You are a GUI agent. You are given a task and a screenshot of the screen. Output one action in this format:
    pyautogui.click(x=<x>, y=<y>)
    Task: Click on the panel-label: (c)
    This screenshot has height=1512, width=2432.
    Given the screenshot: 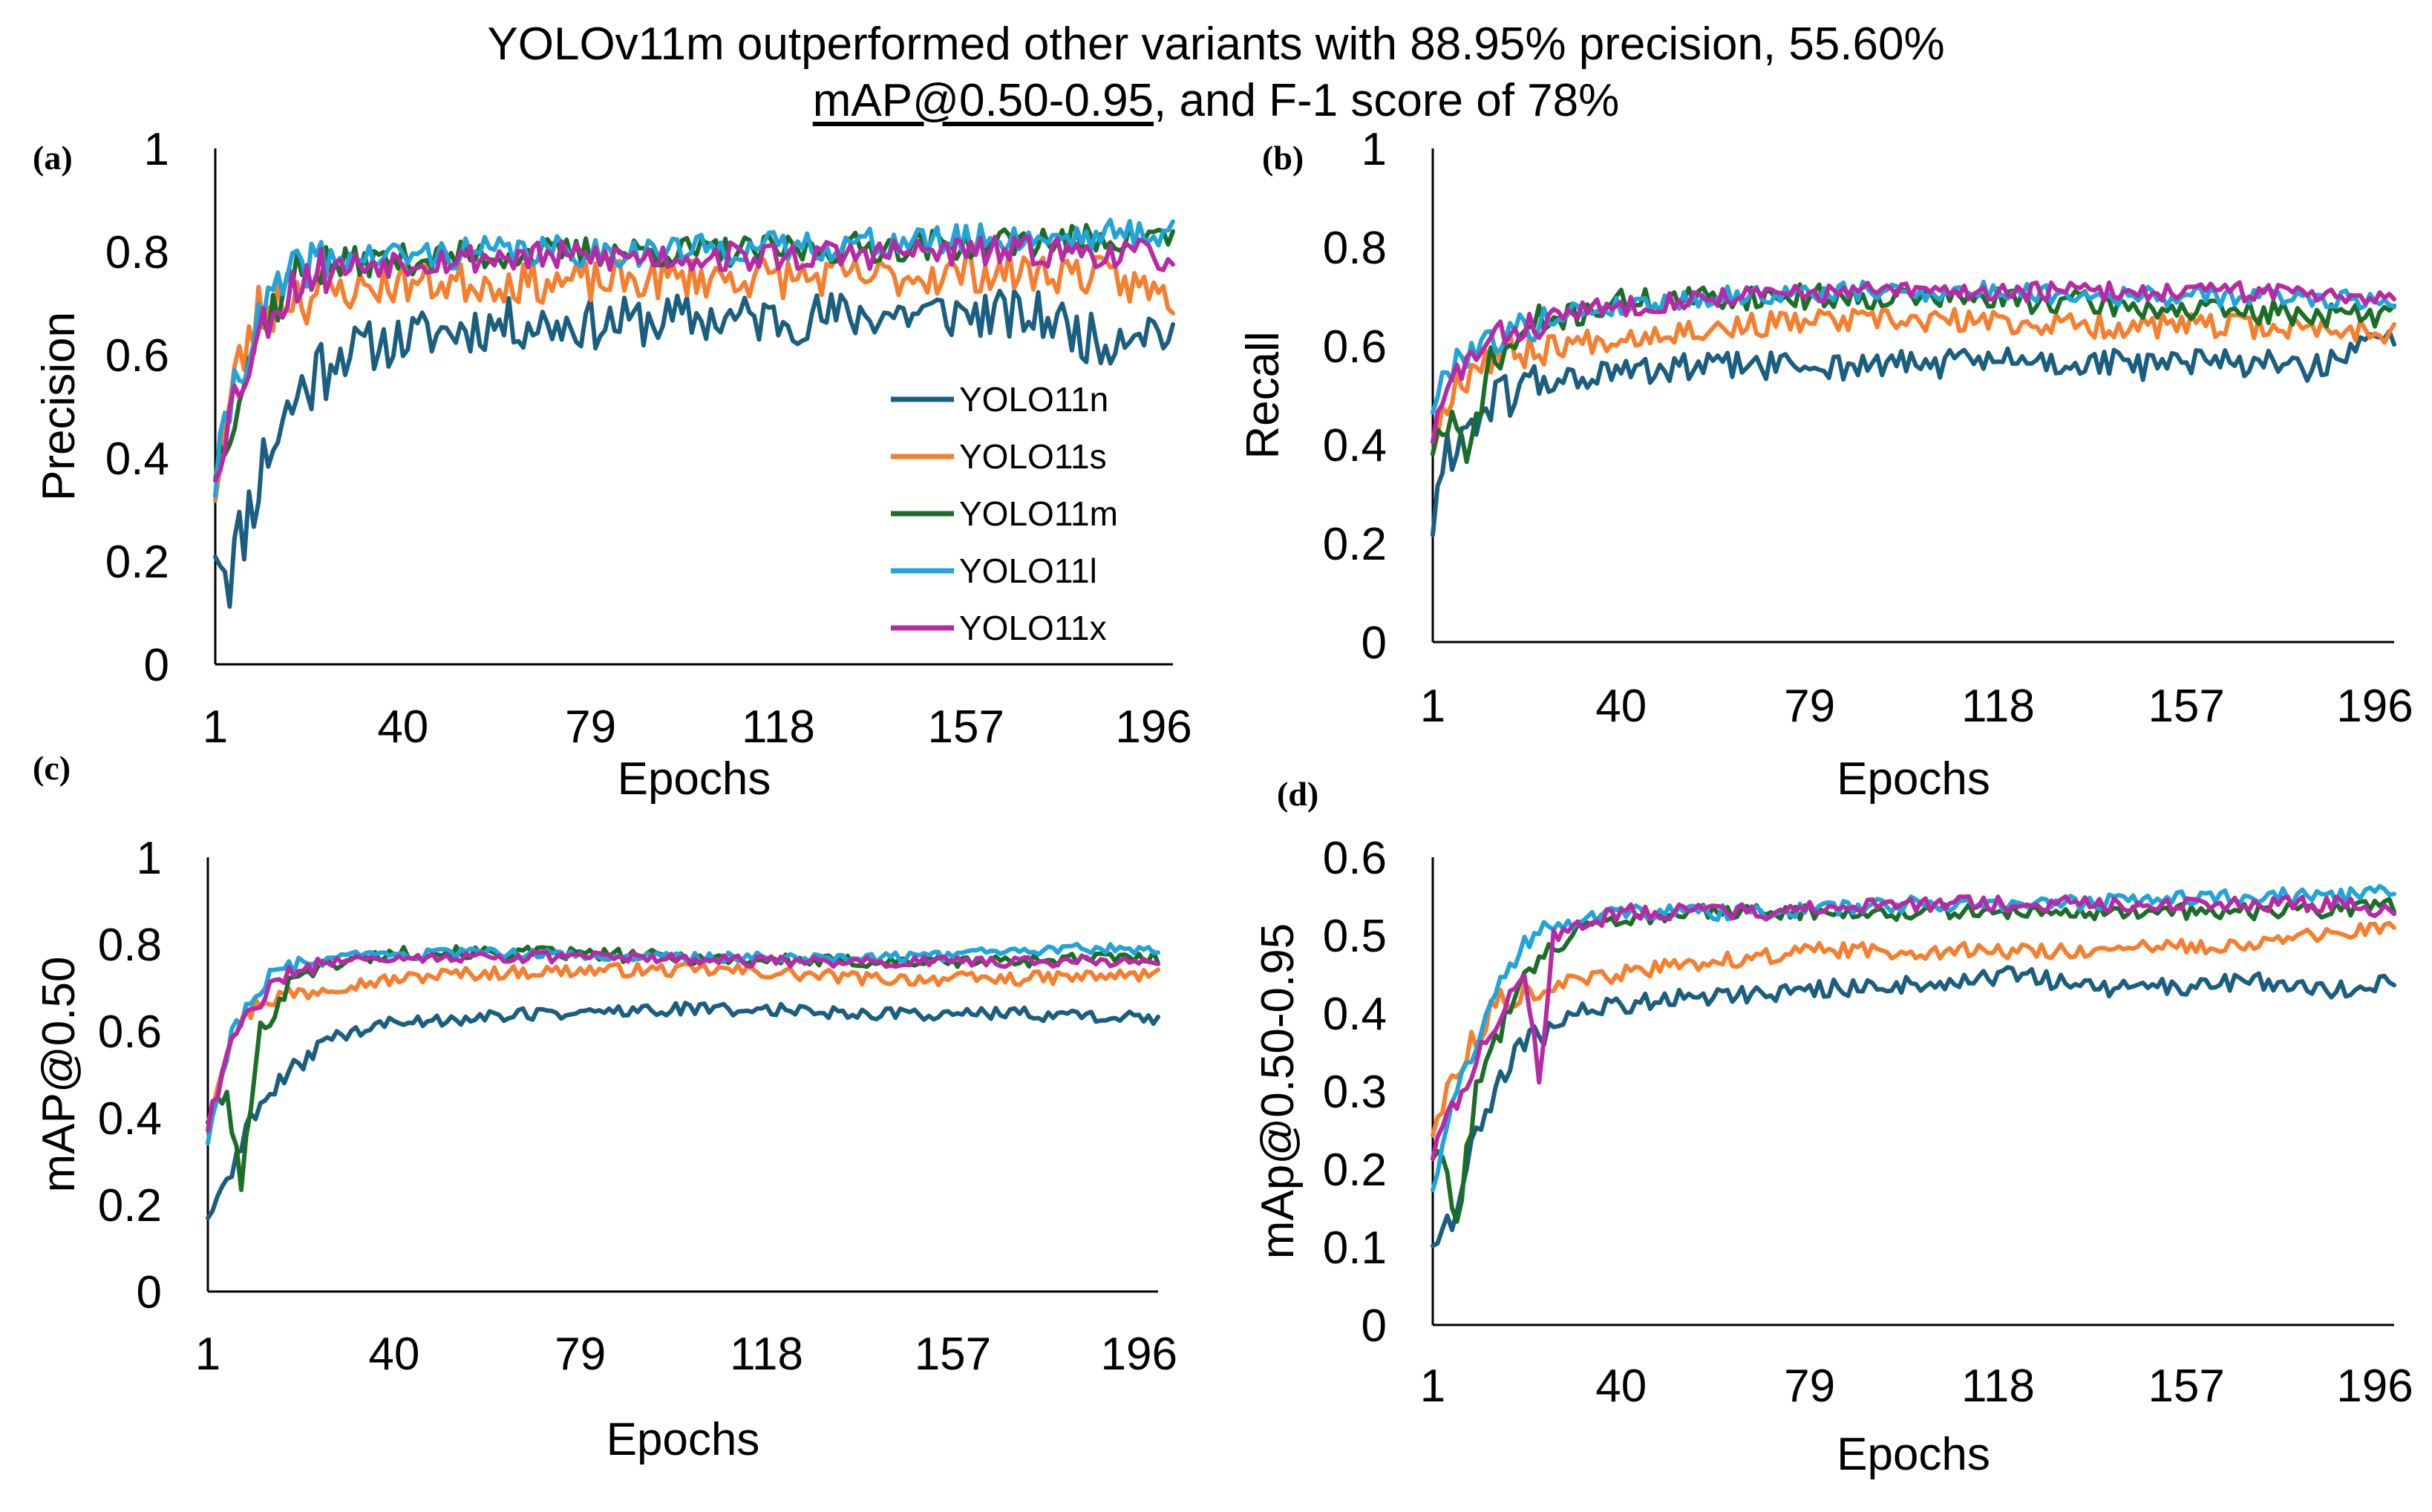 What is the action you would take?
    pyautogui.click(x=52, y=768)
    